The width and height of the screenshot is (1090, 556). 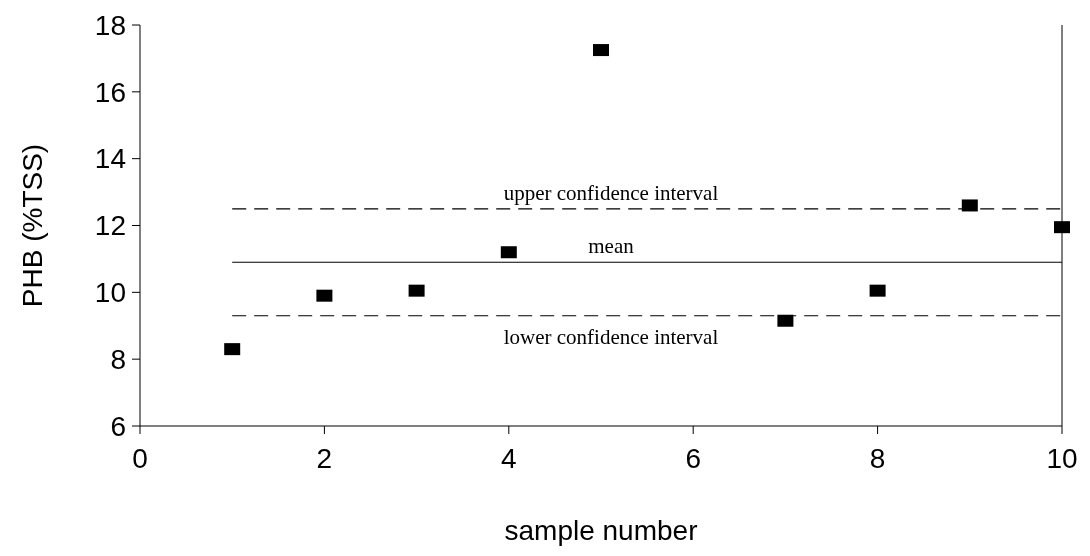 What do you see at coordinates (601, 530) in the screenshot?
I see `x-axis-title: sample number` at bounding box center [601, 530].